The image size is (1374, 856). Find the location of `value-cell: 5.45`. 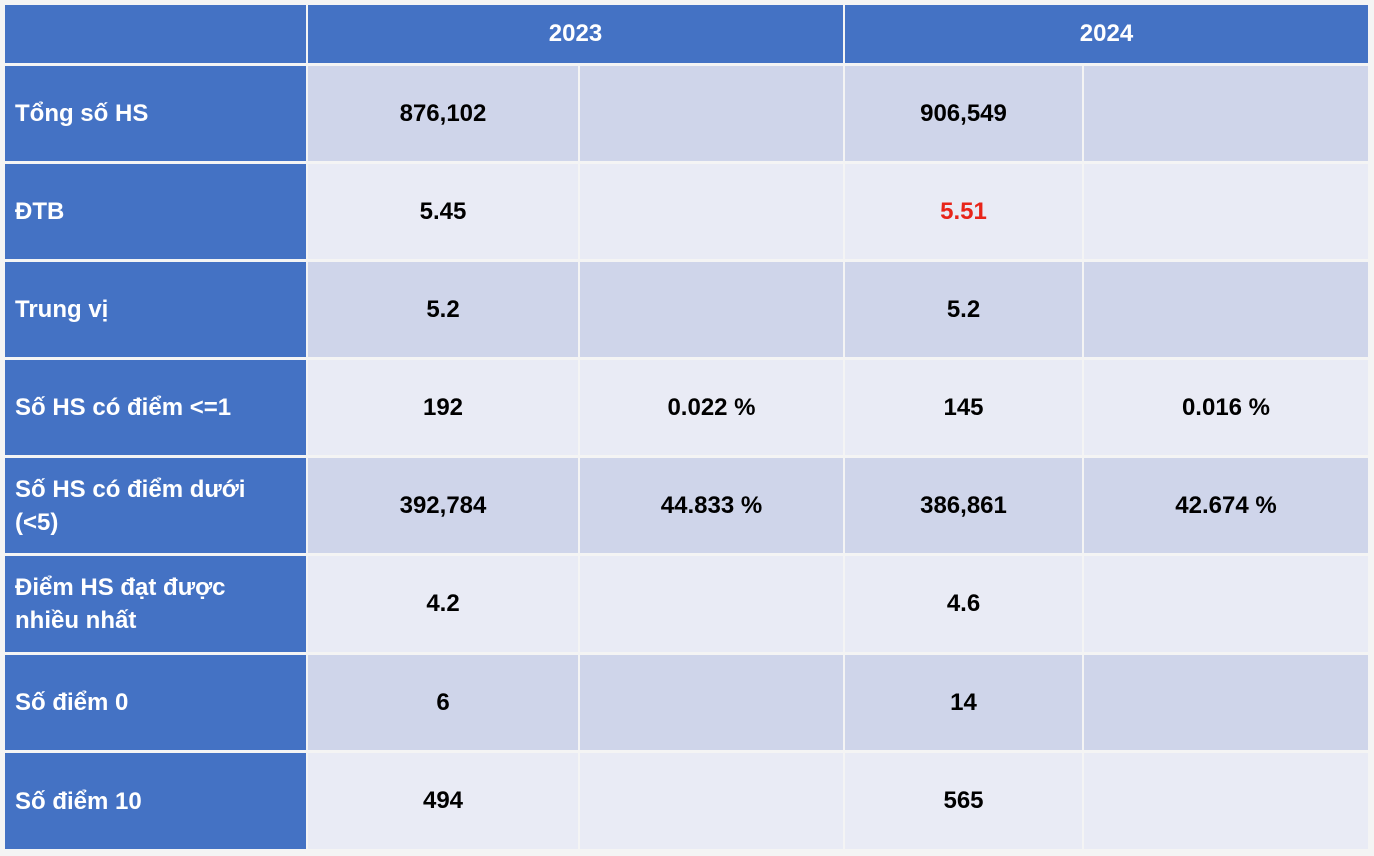

value-cell: 5.45 is located at coordinates (443, 211).